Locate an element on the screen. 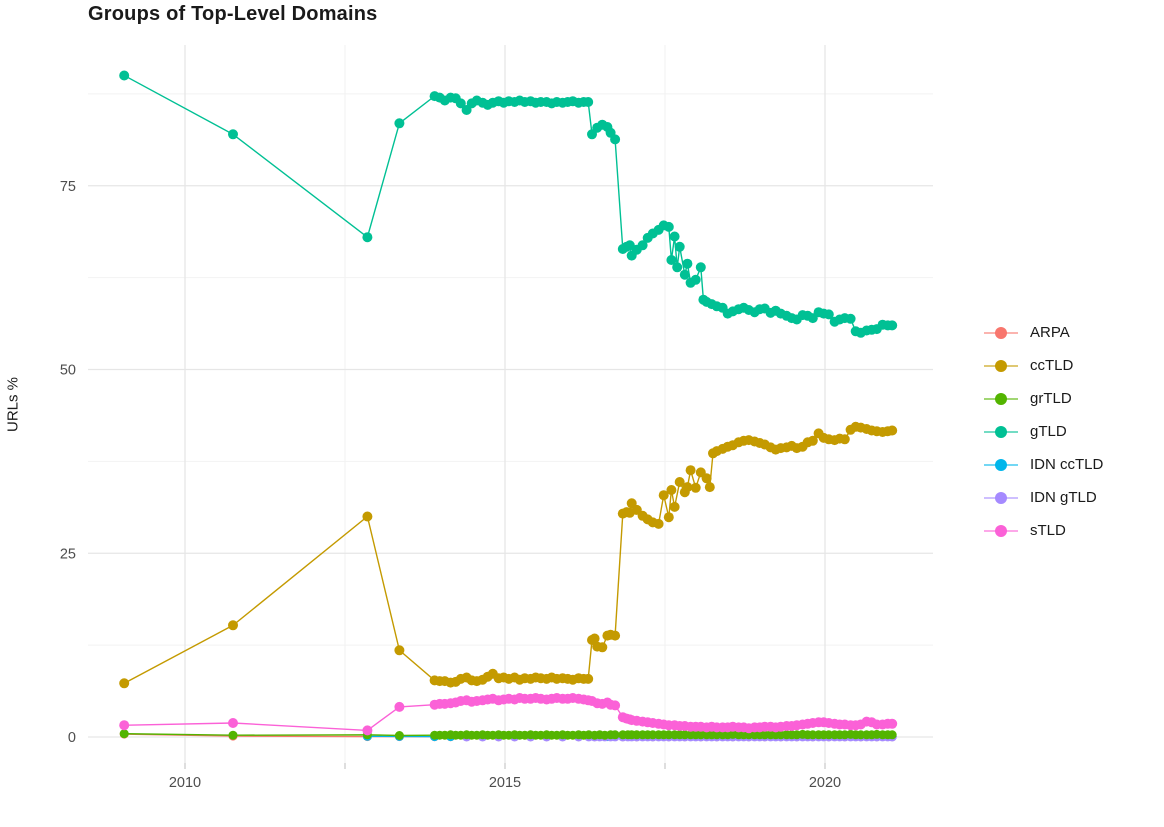 The image size is (1164, 827). y-axis-labels: 0 25 50 75 is located at coordinates (68, 462).